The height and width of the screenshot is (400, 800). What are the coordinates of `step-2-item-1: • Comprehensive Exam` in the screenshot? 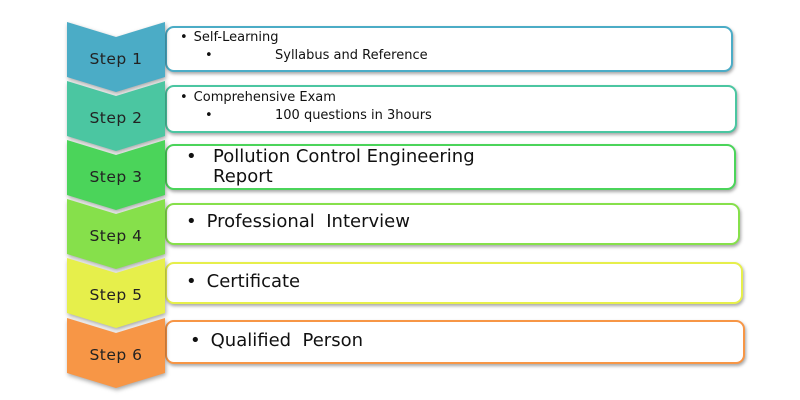 It's located at (258, 97).